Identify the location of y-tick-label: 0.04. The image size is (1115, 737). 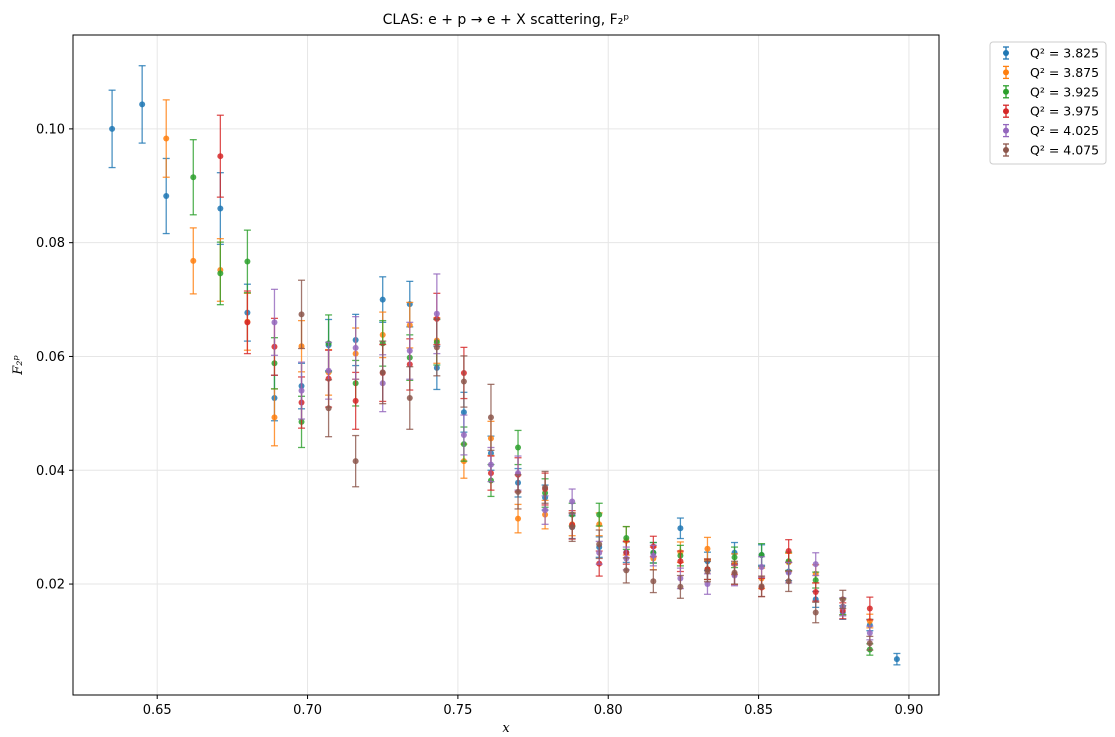
(50, 471).